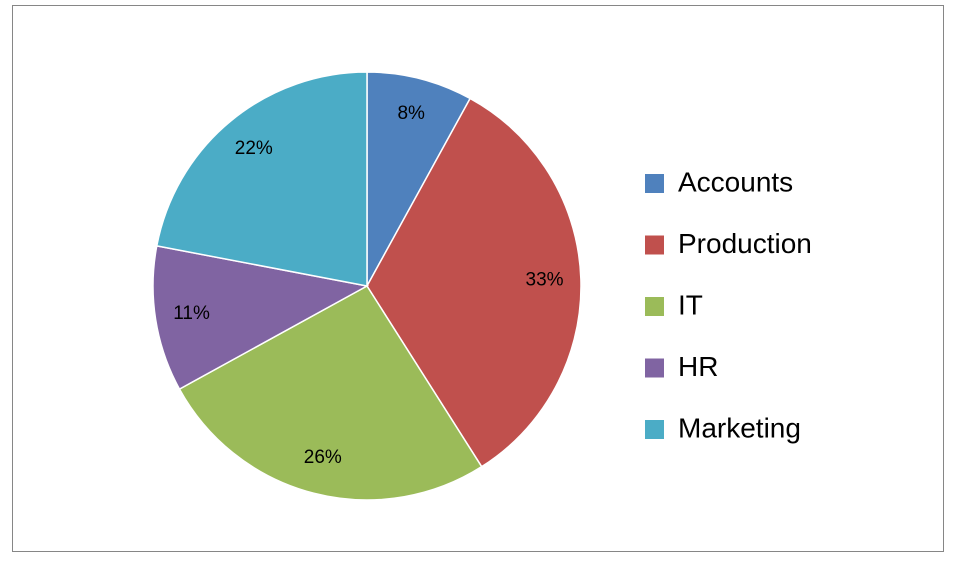 This screenshot has width=956, height=571. Describe the element at coordinates (191, 313) in the screenshot. I see `data-label: 11%` at that location.